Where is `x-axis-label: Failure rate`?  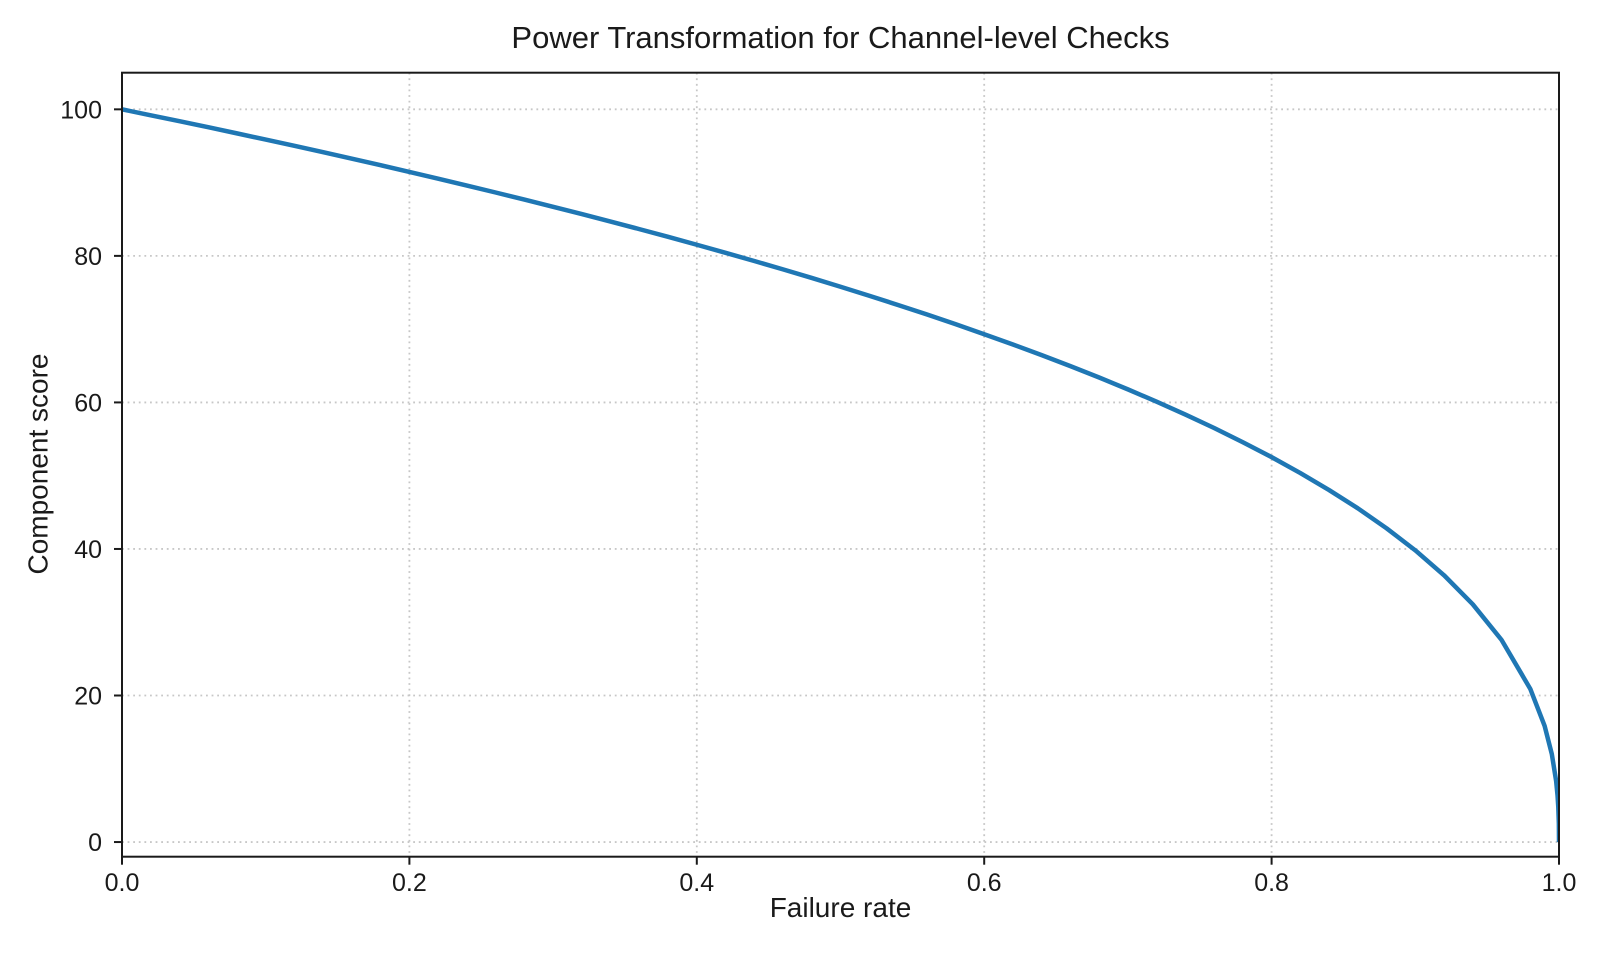 x-axis-label: Failure rate is located at coordinates (840, 907).